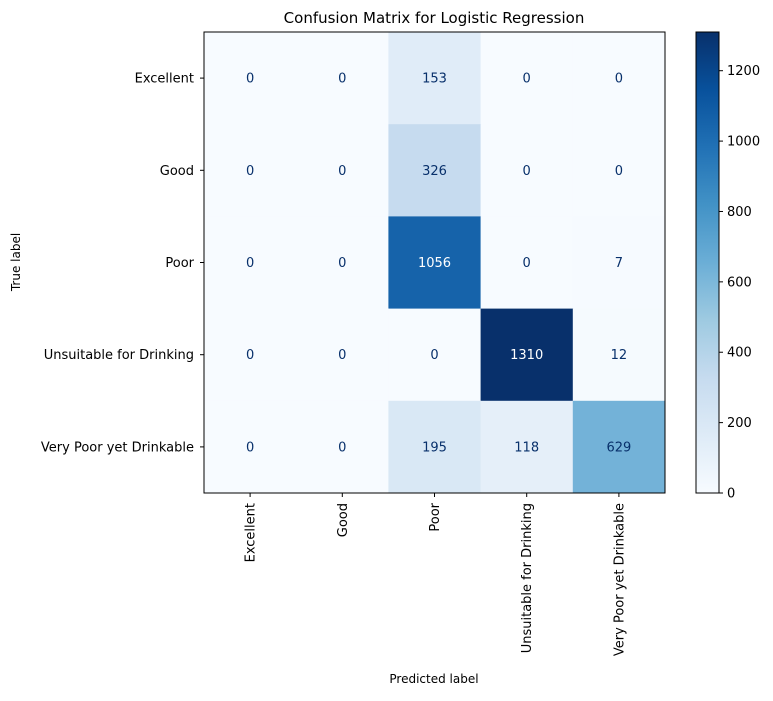 The width and height of the screenshot is (773, 701). Describe the element at coordinates (179, 263) in the screenshot. I see `y-tick-label: Poor` at that location.